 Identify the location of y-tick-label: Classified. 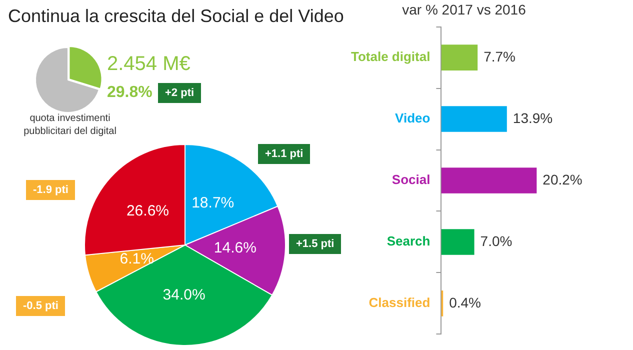
(399, 302).